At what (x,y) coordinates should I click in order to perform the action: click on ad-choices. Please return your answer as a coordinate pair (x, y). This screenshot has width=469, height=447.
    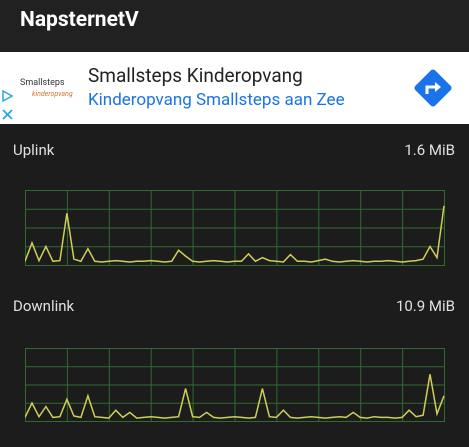
    Looking at the image, I should click on (8, 105).